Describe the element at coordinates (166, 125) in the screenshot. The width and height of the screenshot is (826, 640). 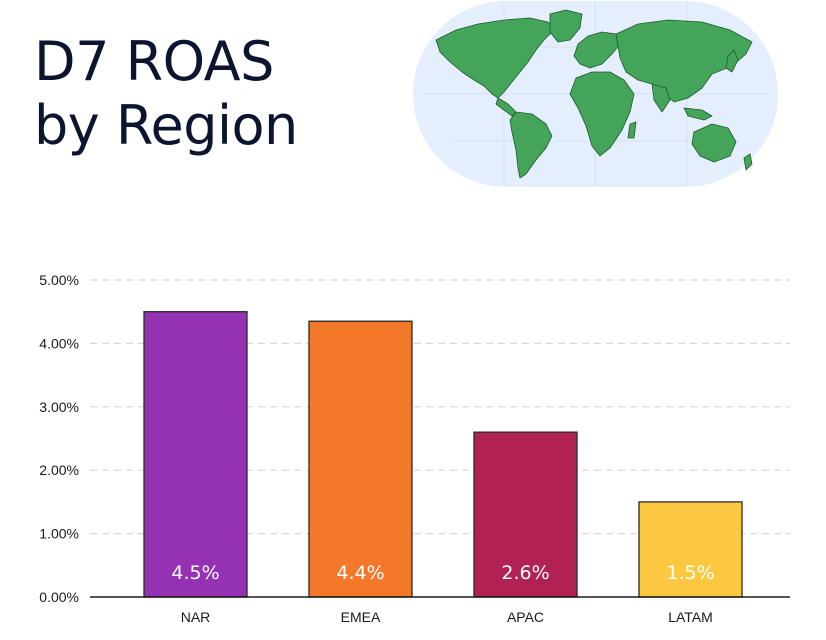
I see `title-line-2: by Region` at that location.